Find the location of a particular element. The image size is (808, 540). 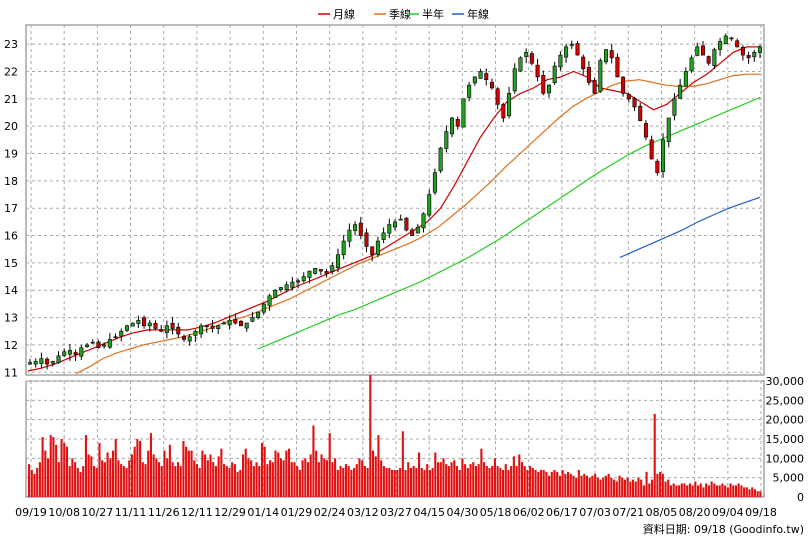

ma-year-line is located at coordinates (690, 227).